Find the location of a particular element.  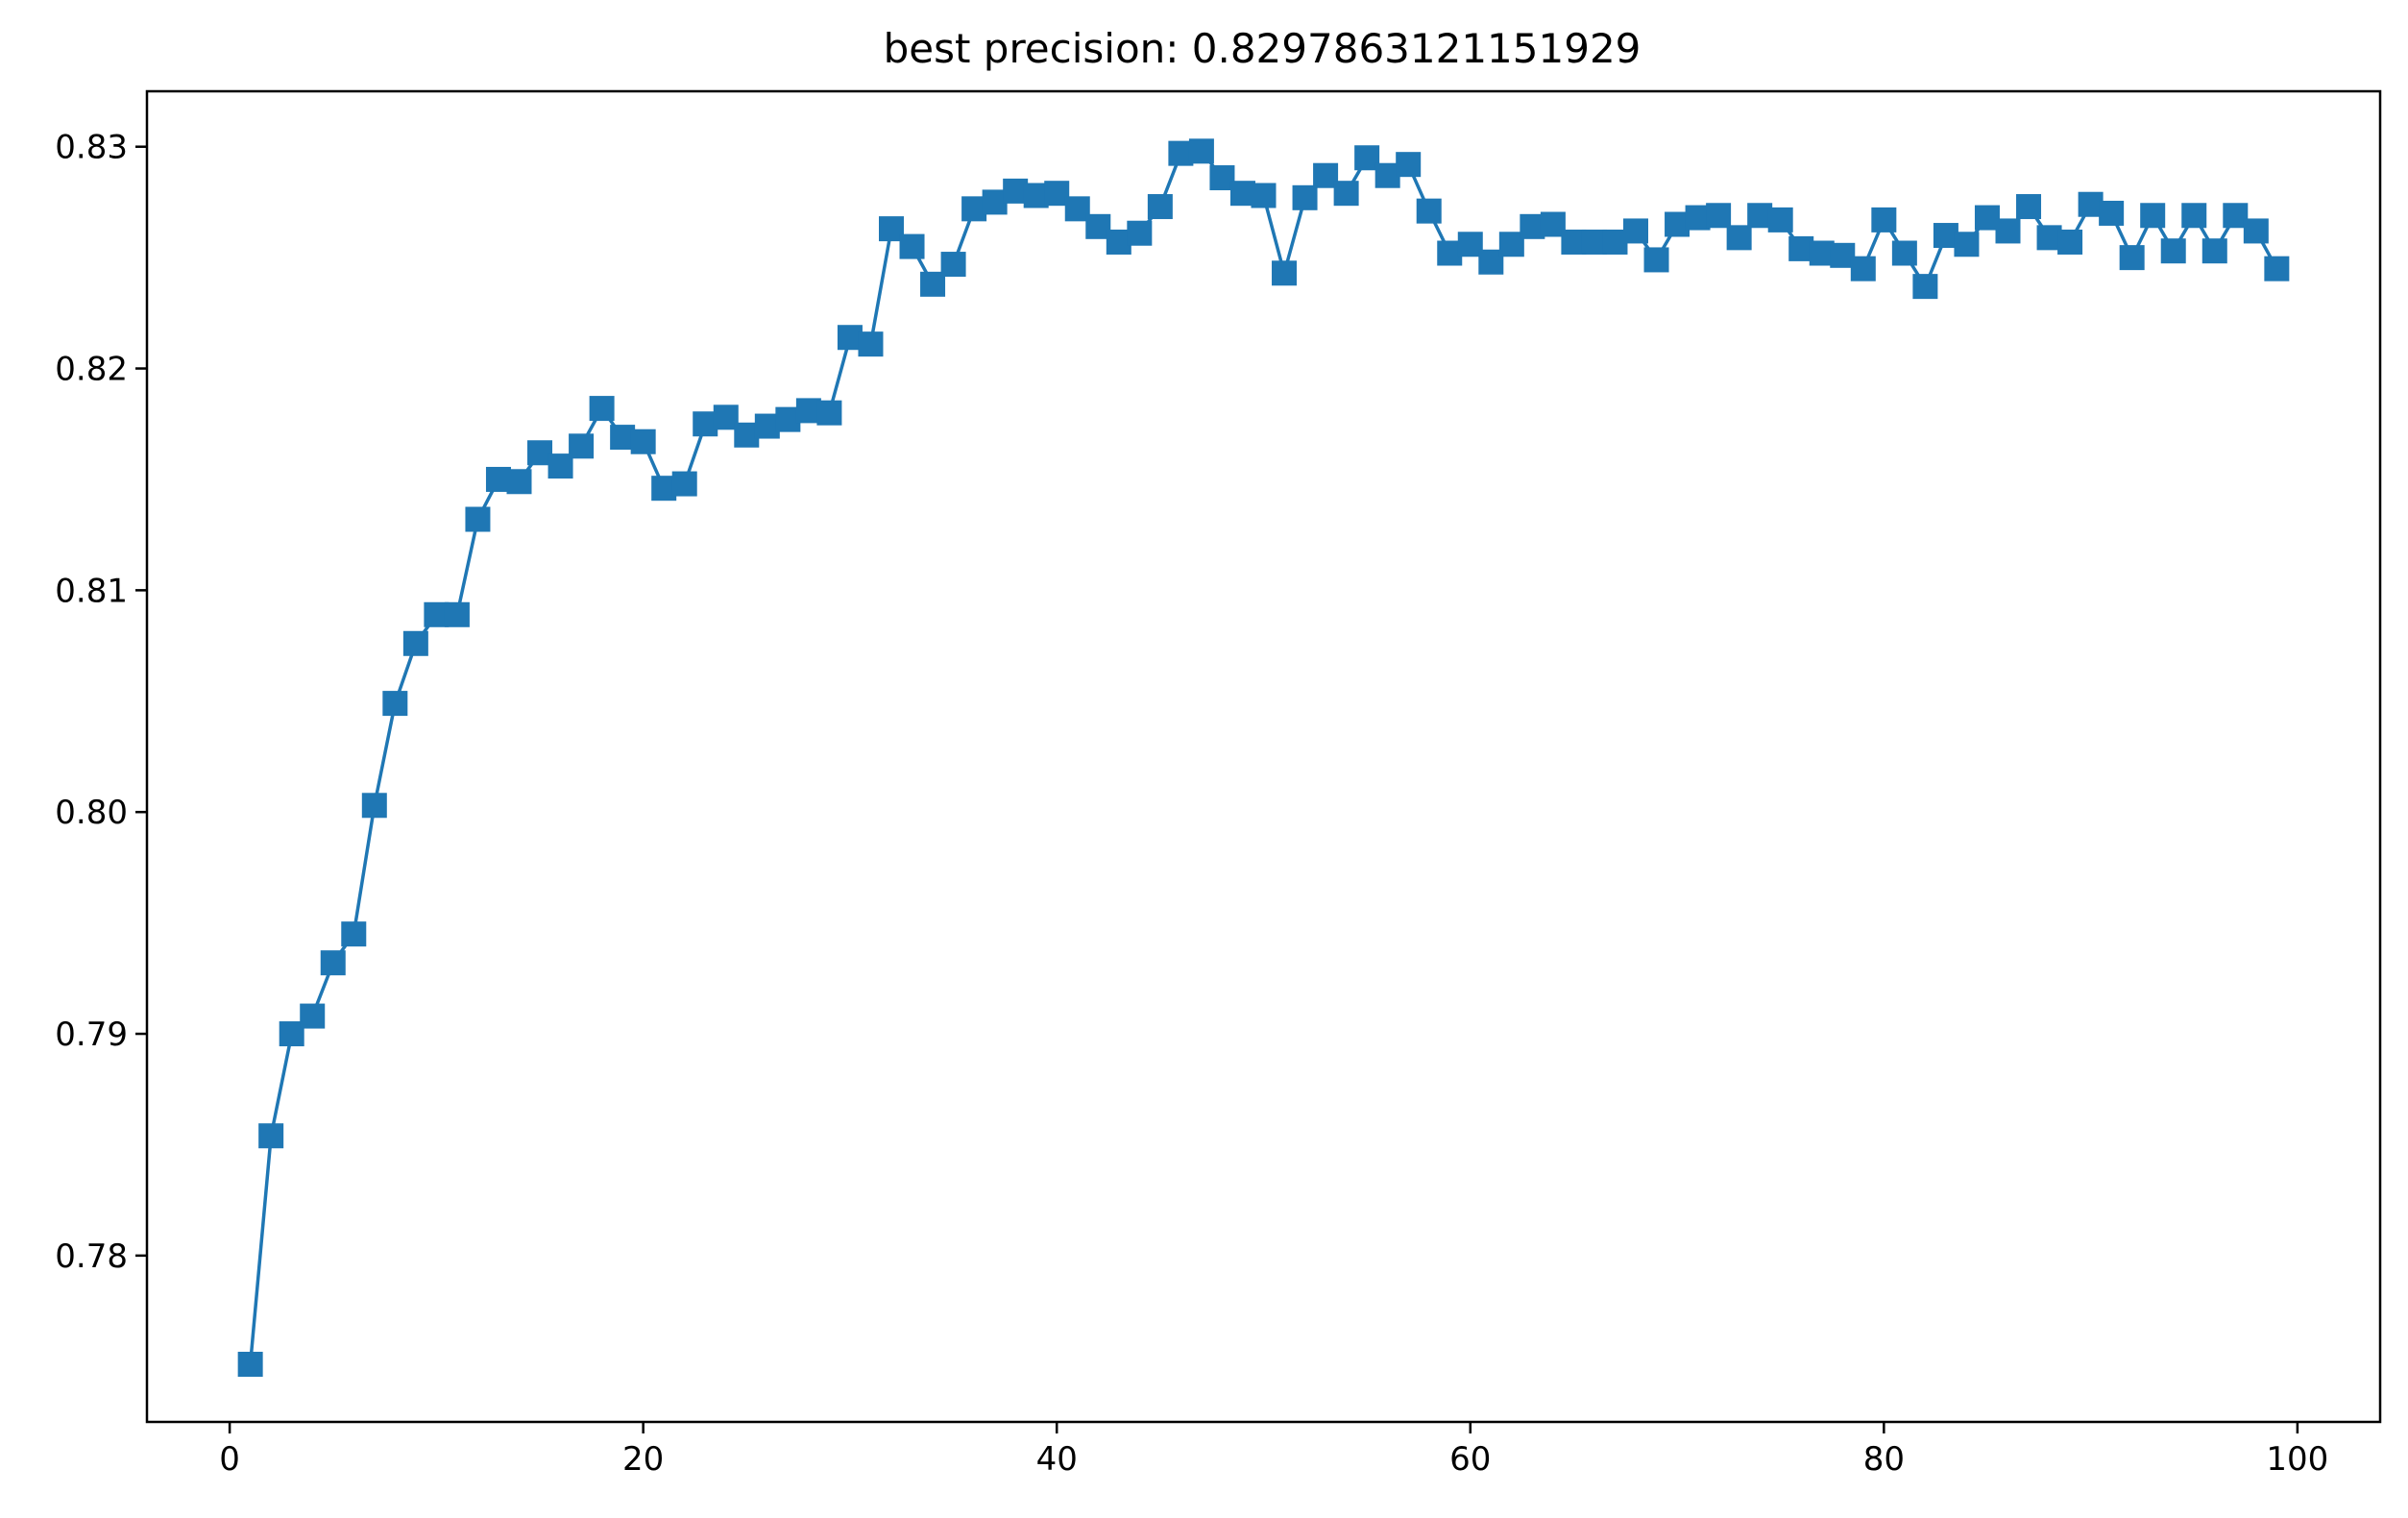

y-tick-label: 0.82 is located at coordinates (91, 370).